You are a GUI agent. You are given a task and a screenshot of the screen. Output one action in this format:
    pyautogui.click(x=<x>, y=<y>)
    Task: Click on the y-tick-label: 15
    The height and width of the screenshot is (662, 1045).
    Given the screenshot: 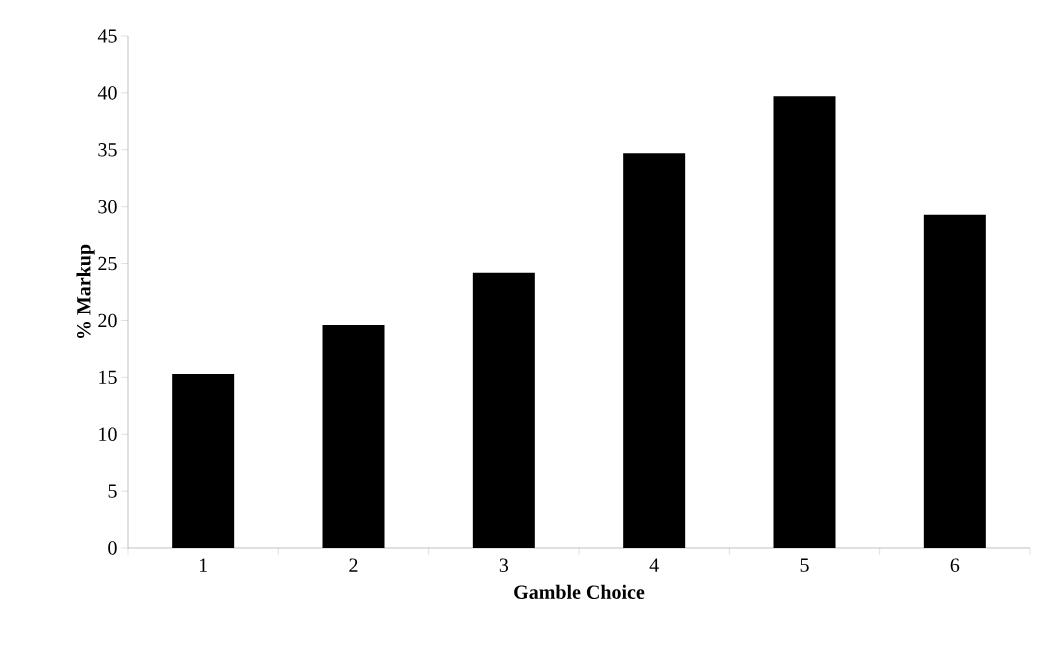 What is the action you would take?
    pyautogui.click(x=108, y=377)
    